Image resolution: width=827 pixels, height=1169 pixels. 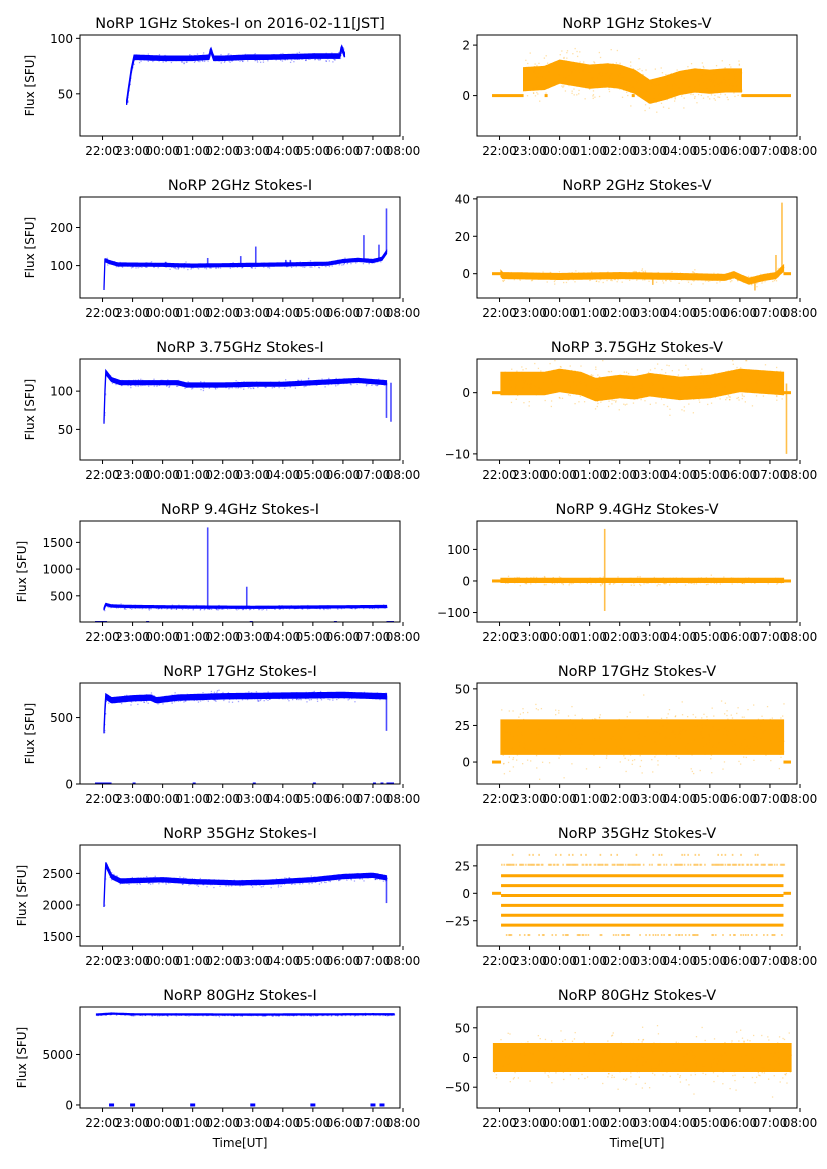 What do you see at coordinates (766, 96) in the screenshot?
I see `zero-segment` at bounding box center [766, 96].